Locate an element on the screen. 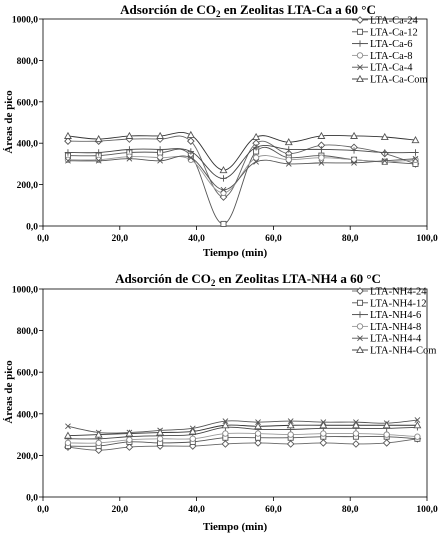 This screenshot has height=535, width=441. chart-1-legend-entry-lta-ca-4-label: LTA-Ca-4 is located at coordinates (391, 68).